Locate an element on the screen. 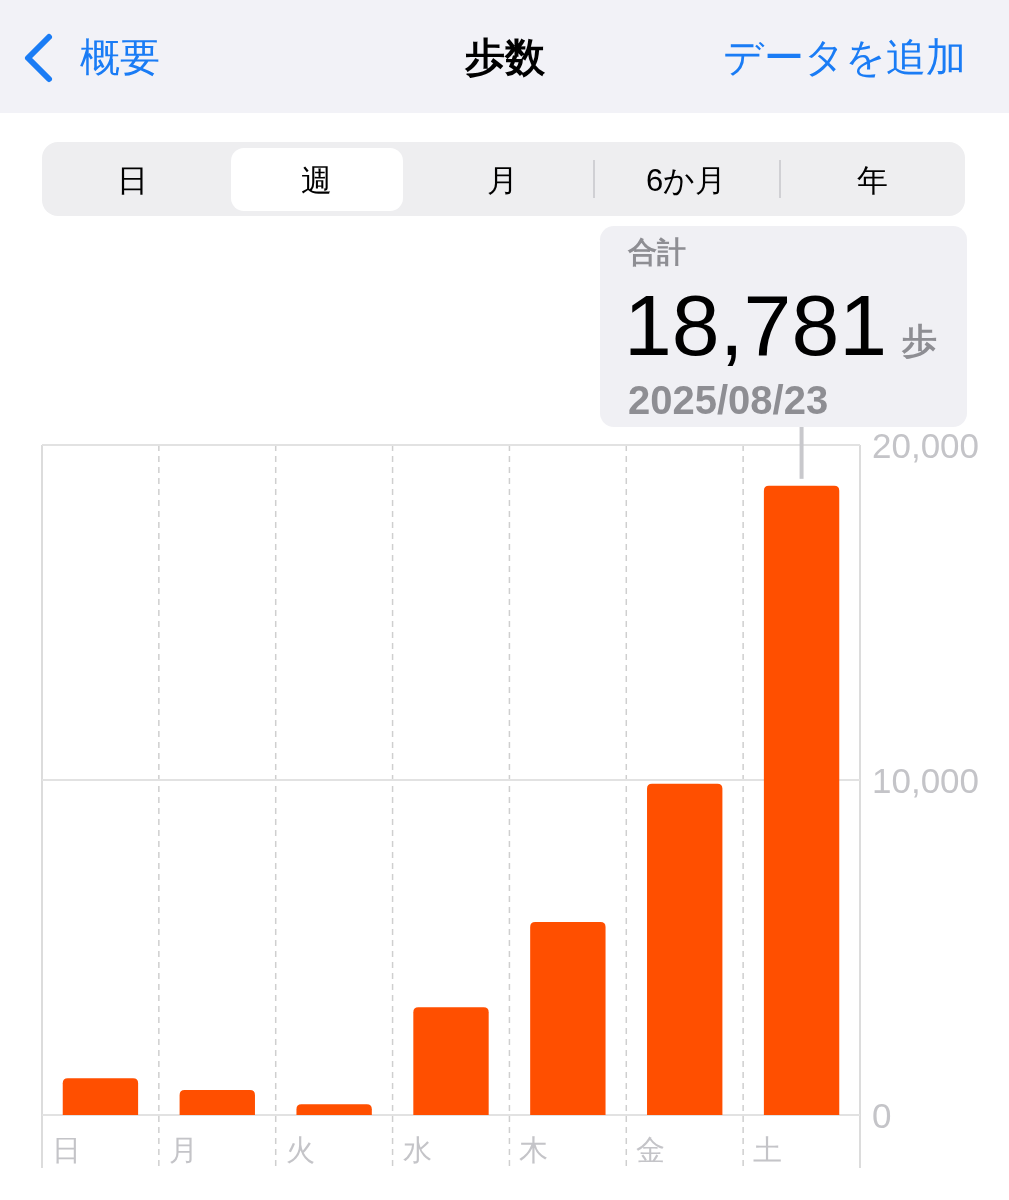 The width and height of the screenshot is (1009, 1200). segmented-control: 日 週 月 6か月 年 is located at coordinates (503, 179).